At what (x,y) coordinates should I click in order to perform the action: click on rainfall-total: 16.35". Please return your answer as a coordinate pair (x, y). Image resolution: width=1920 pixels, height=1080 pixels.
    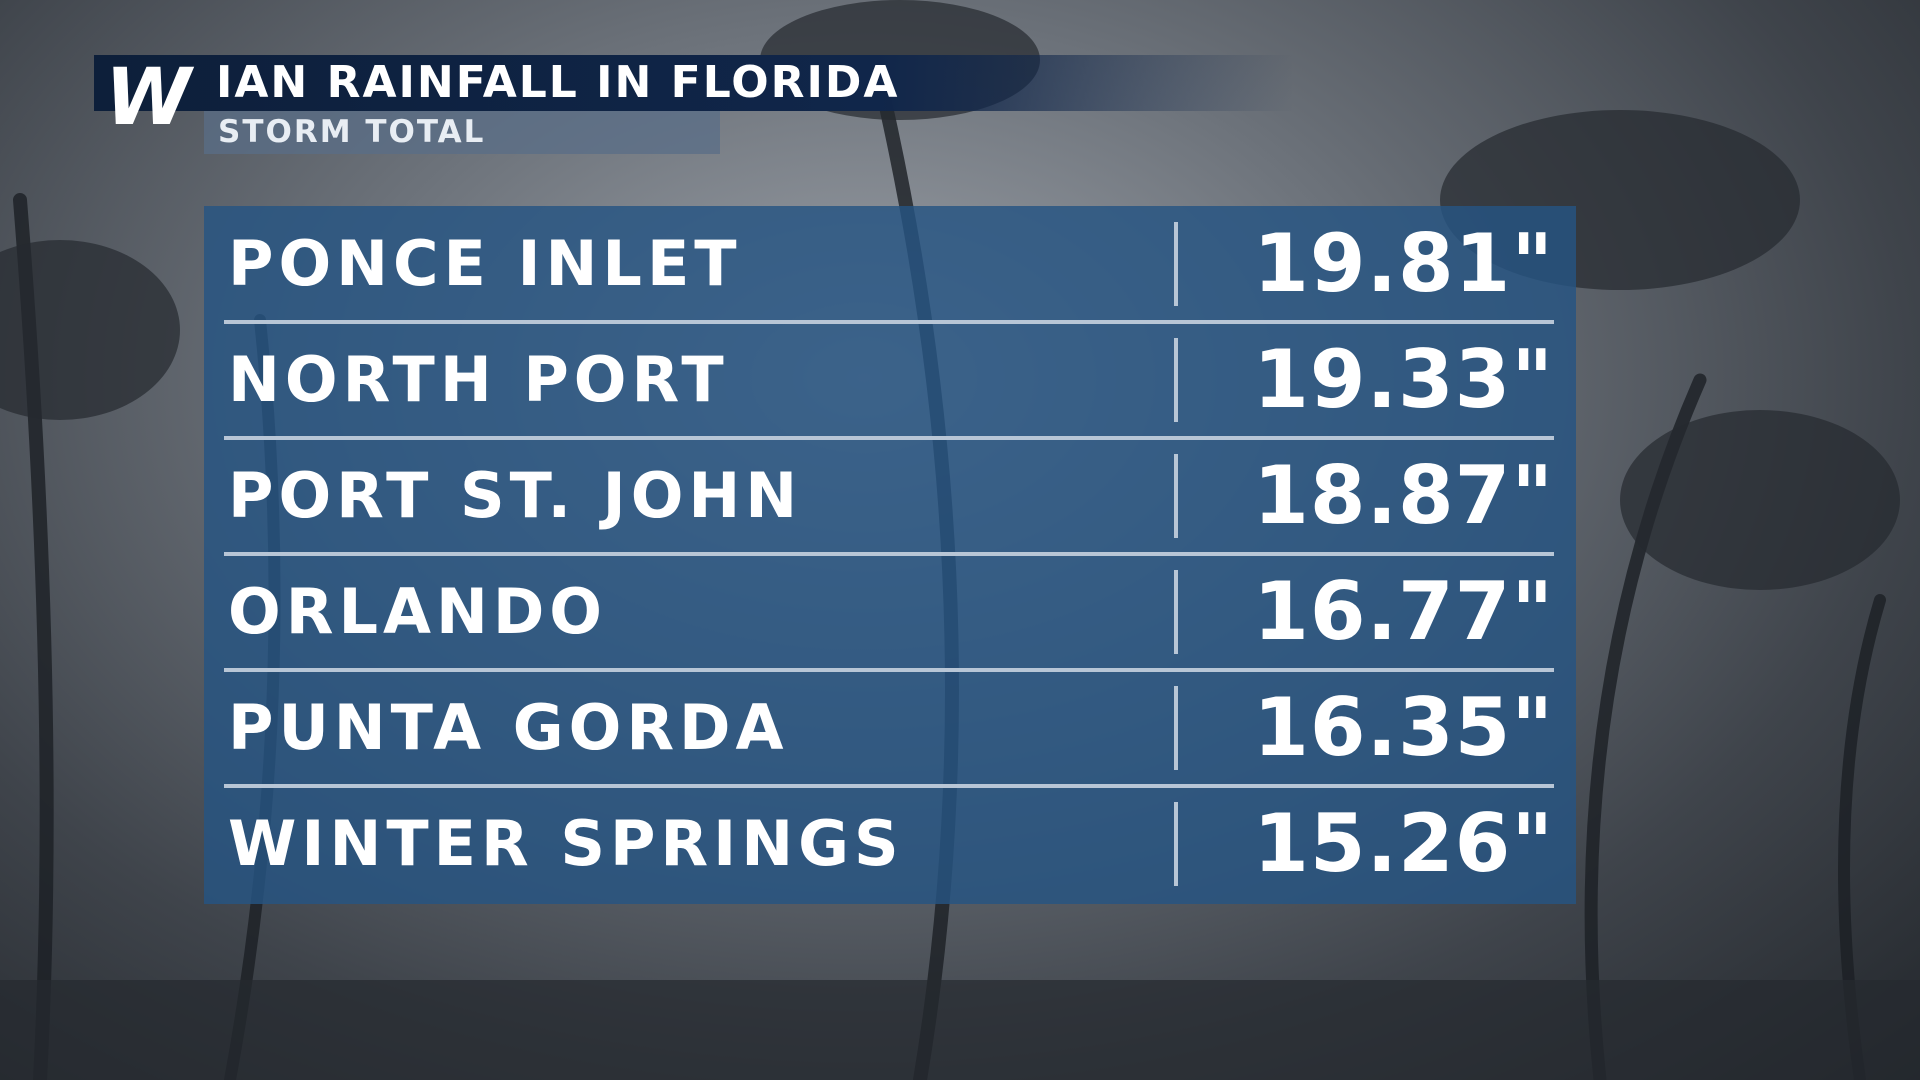
    Looking at the image, I should click on (1403, 727).